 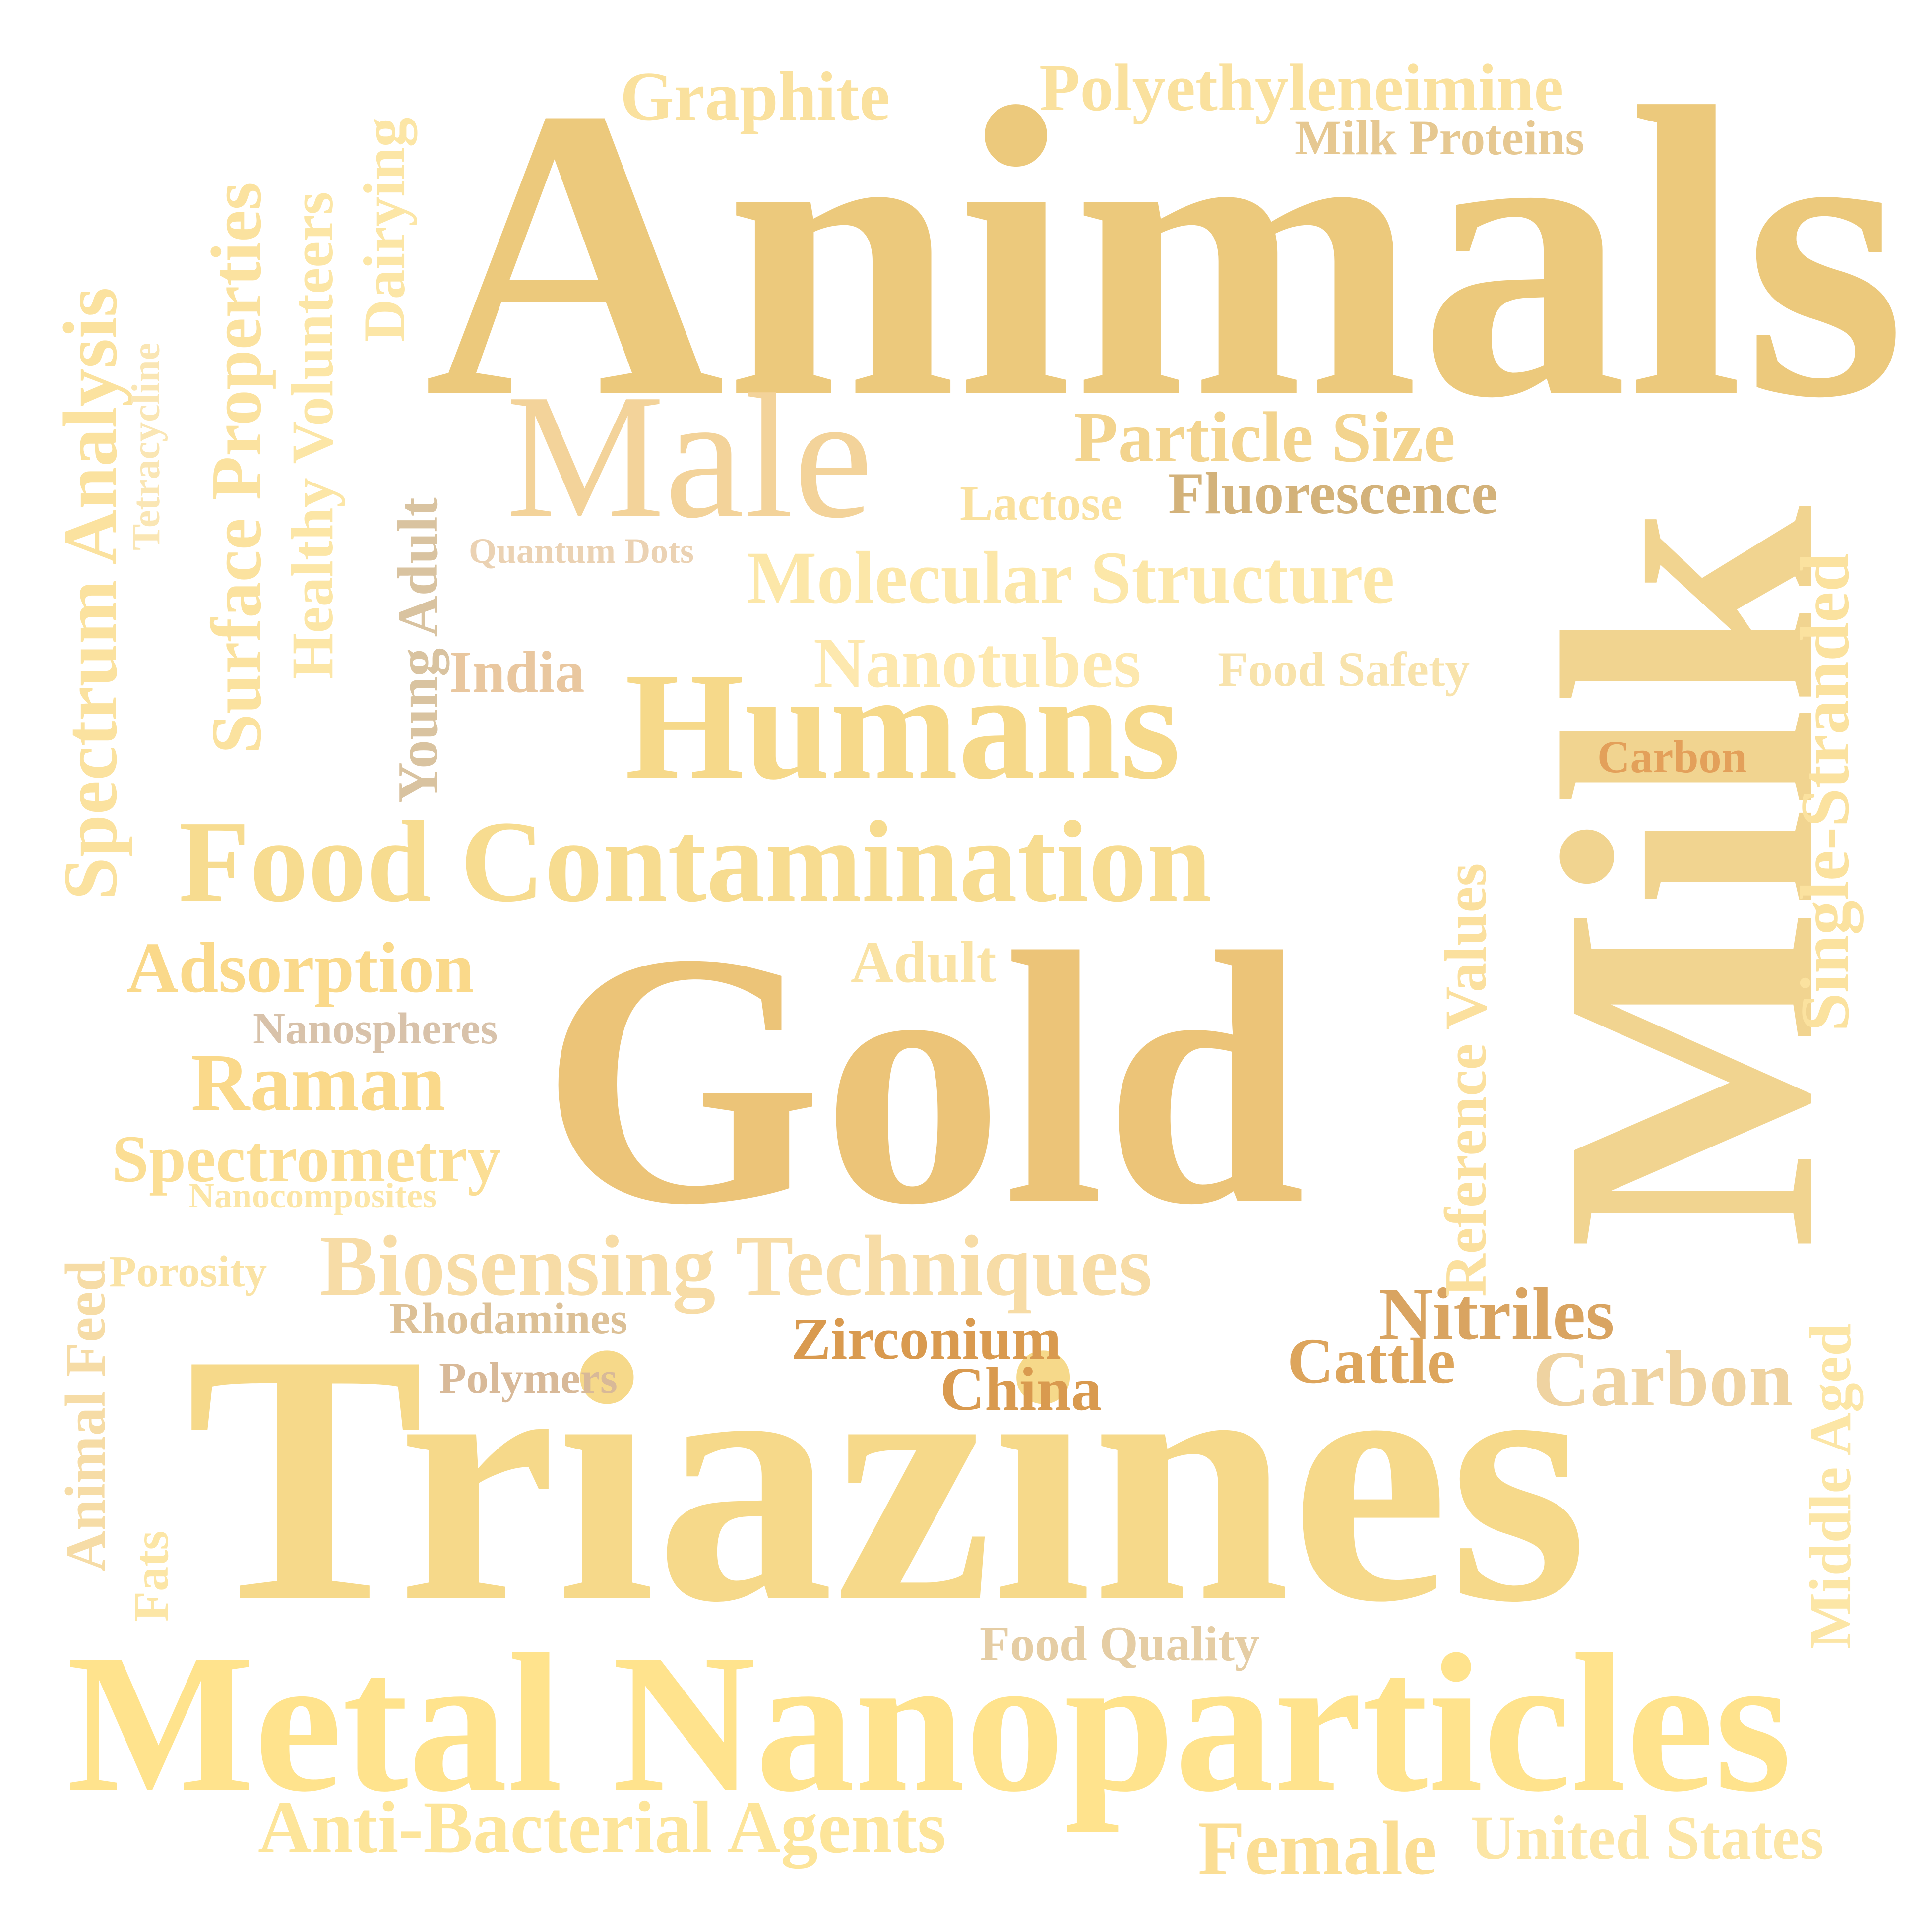 I want to click on word-graphite: Graphite, so click(x=755, y=96).